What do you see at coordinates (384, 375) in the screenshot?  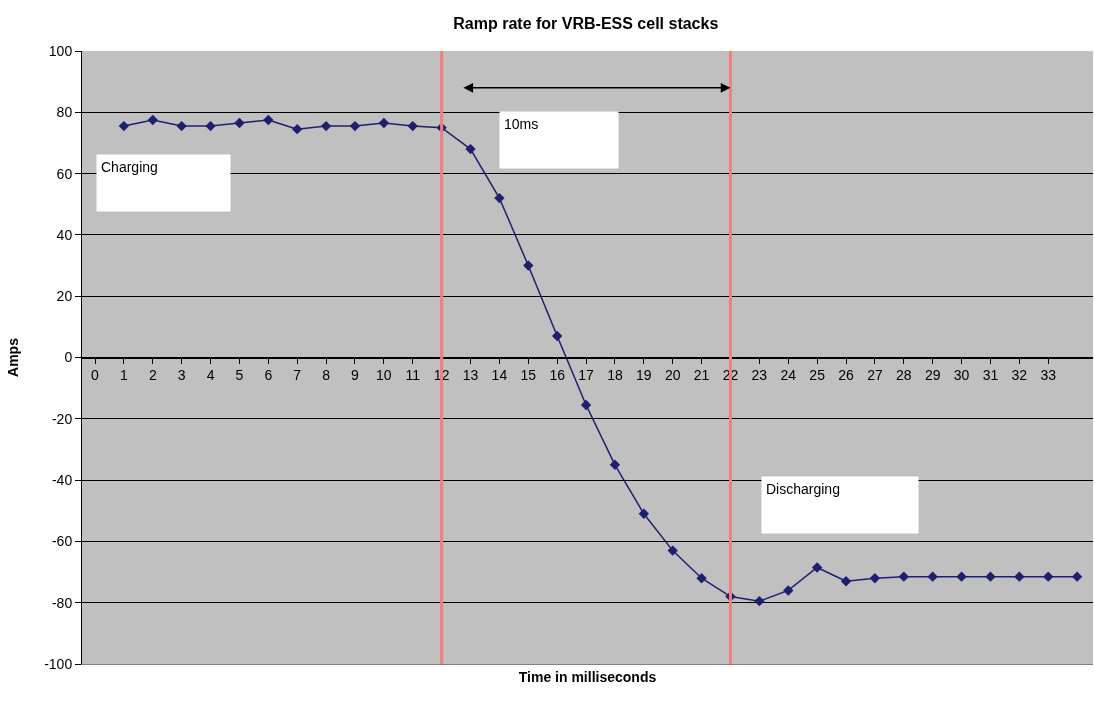 I see `x-tick-label: 10` at bounding box center [384, 375].